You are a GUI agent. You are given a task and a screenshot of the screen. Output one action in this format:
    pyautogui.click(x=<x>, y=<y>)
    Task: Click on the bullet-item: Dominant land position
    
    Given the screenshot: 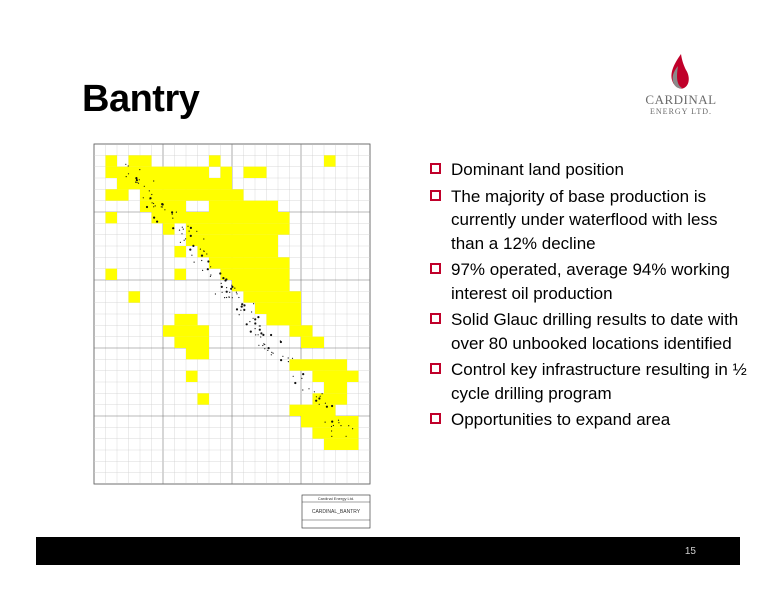 What is the action you would take?
    pyautogui.click(x=590, y=170)
    